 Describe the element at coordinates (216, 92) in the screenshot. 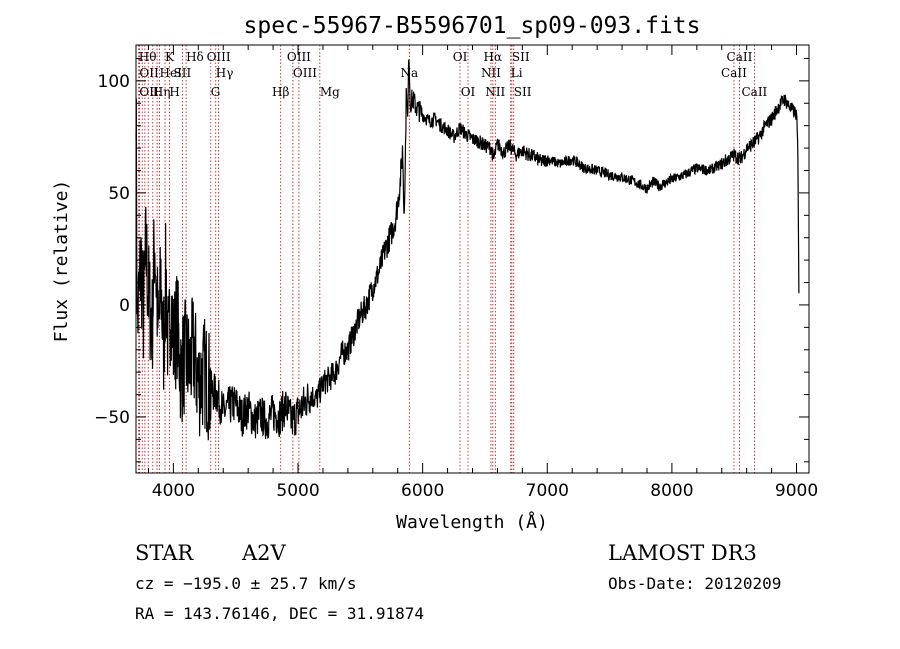

I see `line-label-13: G` at that location.